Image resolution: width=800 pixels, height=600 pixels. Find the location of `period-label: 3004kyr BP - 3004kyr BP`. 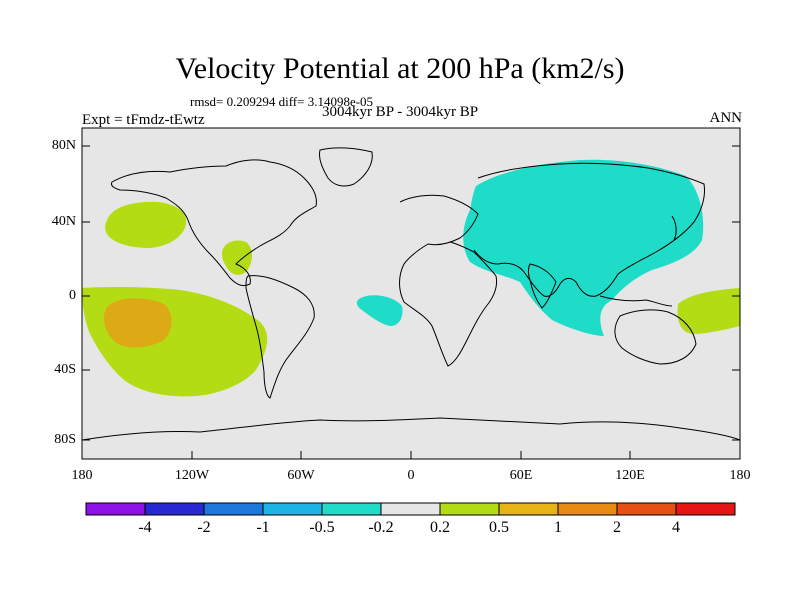

period-label: 3004kyr BP - 3004kyr BP is located at coordinates (400, 112).